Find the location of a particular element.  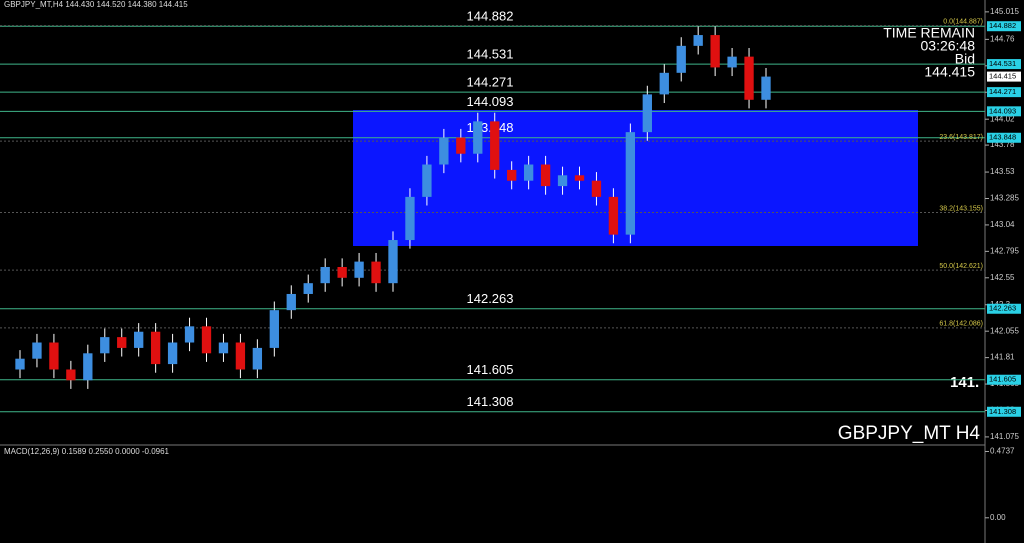

current-price-tag is located at coordinates (1004, 76).